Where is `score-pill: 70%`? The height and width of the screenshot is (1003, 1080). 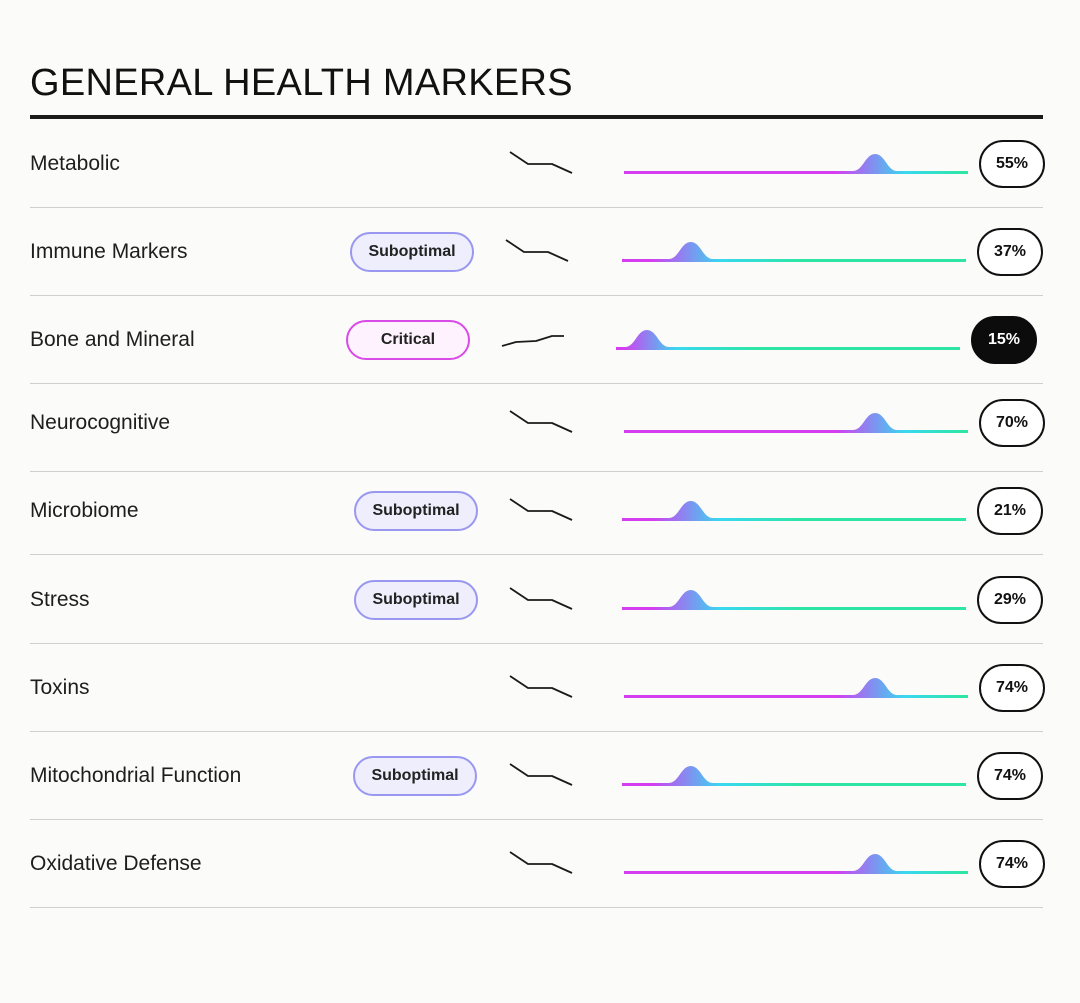 score-pill: 70% is located at coordinates (1012, 423).